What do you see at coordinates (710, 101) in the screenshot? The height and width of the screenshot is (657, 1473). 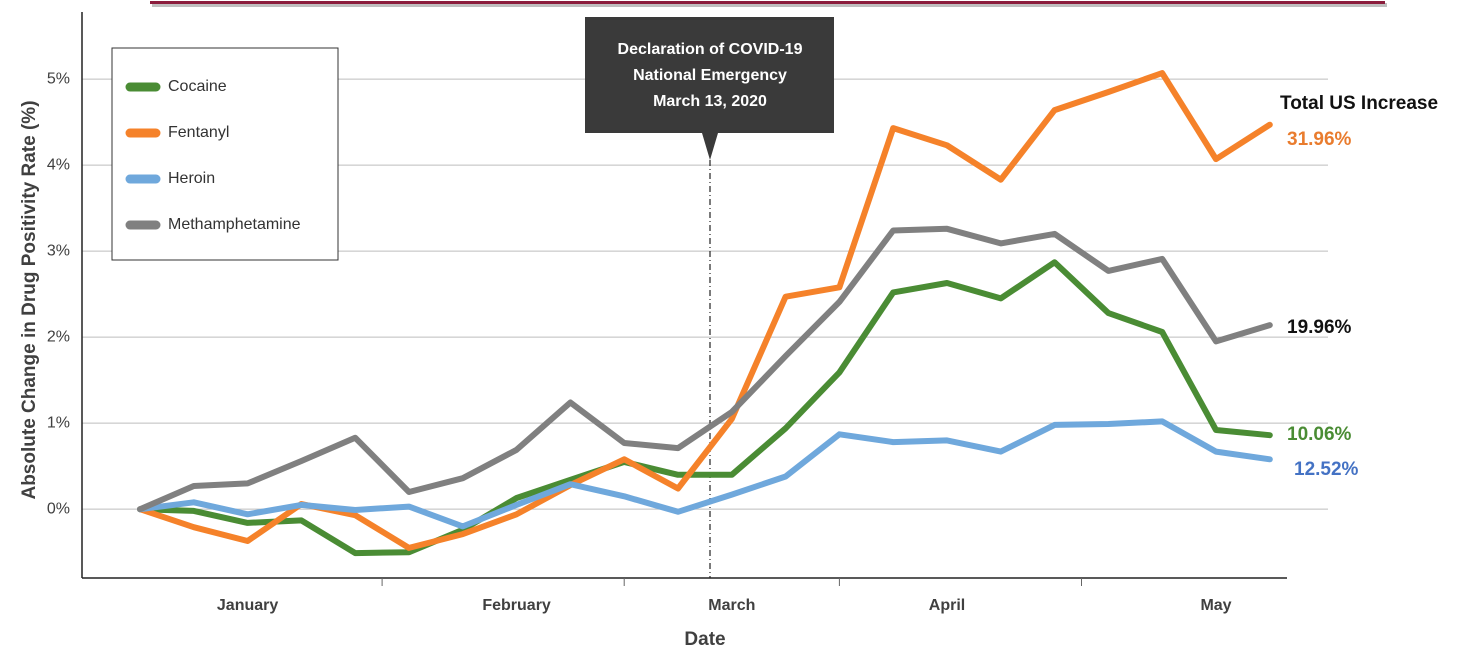 I see `annotation-text: March 13, 2020` at bounding box center [710, 101].